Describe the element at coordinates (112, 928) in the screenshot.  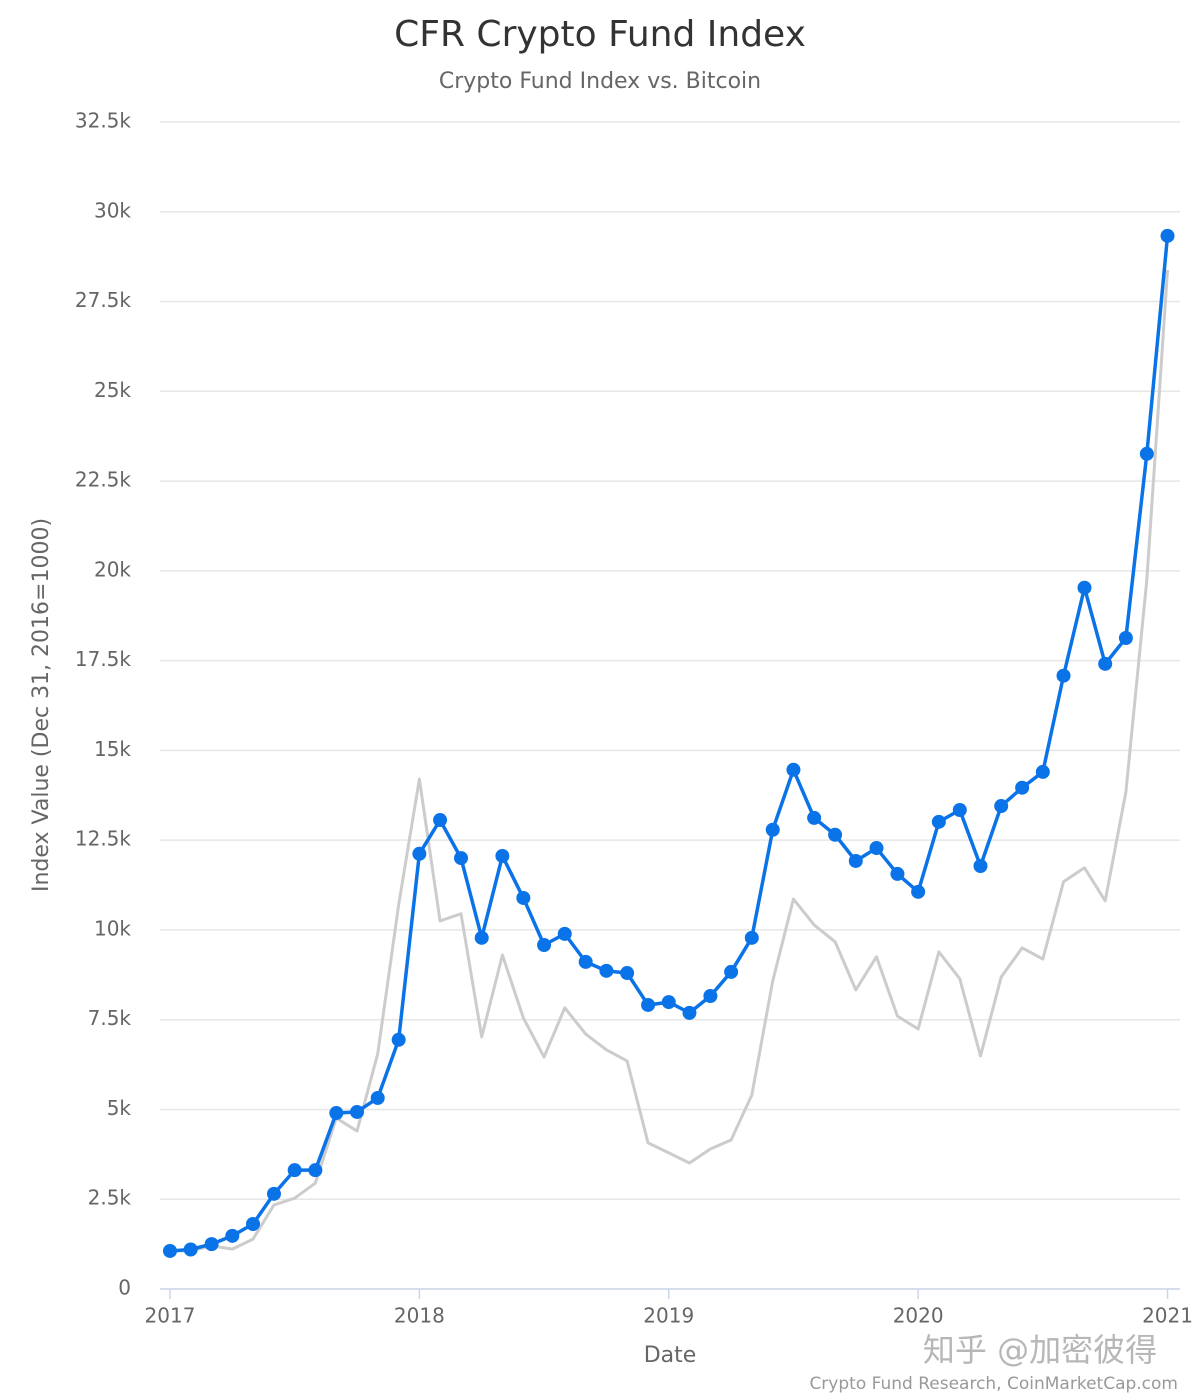
I see `y-tick-label: 10k` at that location.